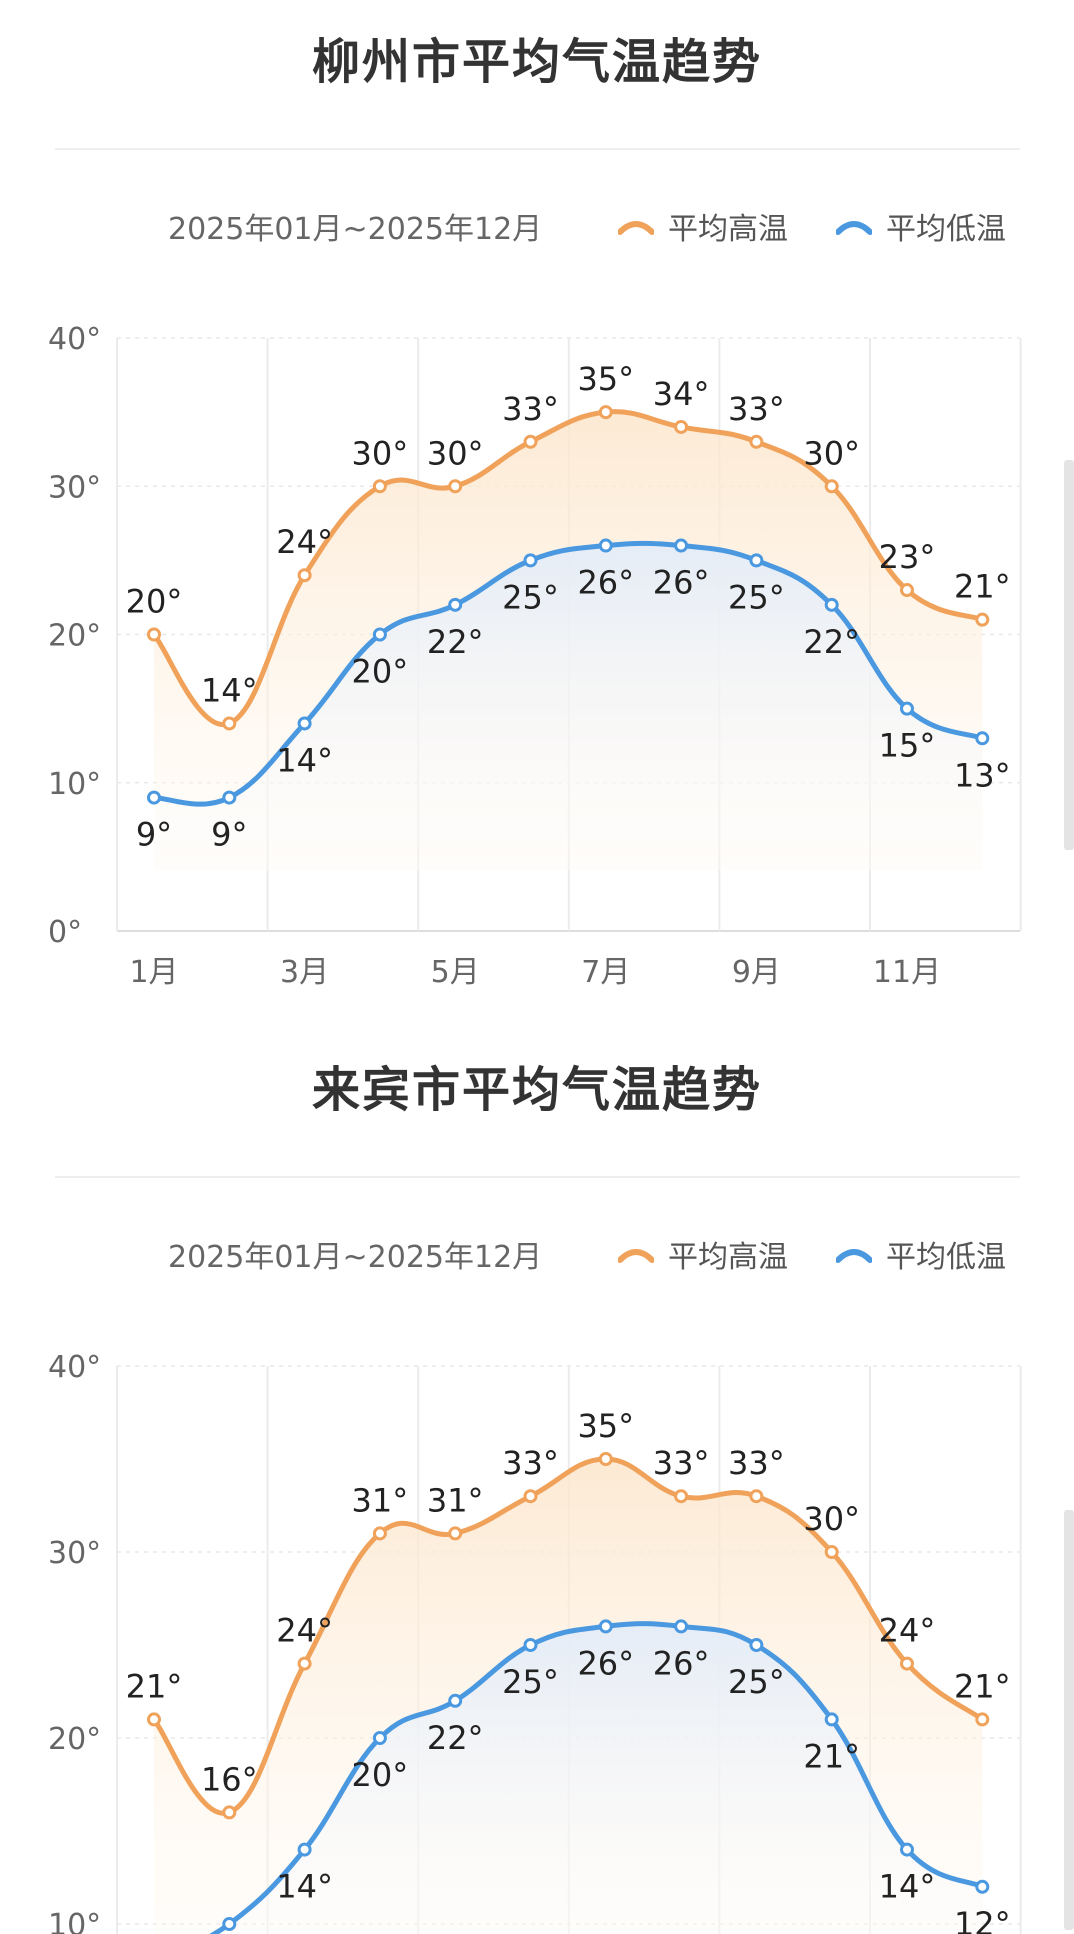 This screenshot has width=1074, height=1934. Describe the element at coordinates (304, 972) in the screenshot. I see `x-tick-label: 3月` at that location.